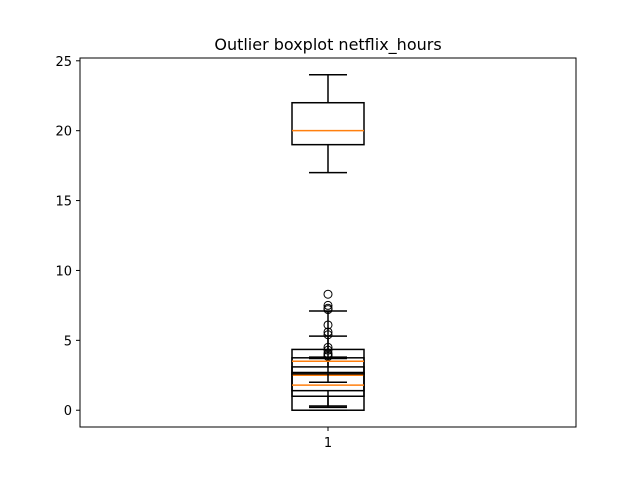 This screenshot has height=480, width=640. I want to click on y-tick-label: 25, so click(63, 62).